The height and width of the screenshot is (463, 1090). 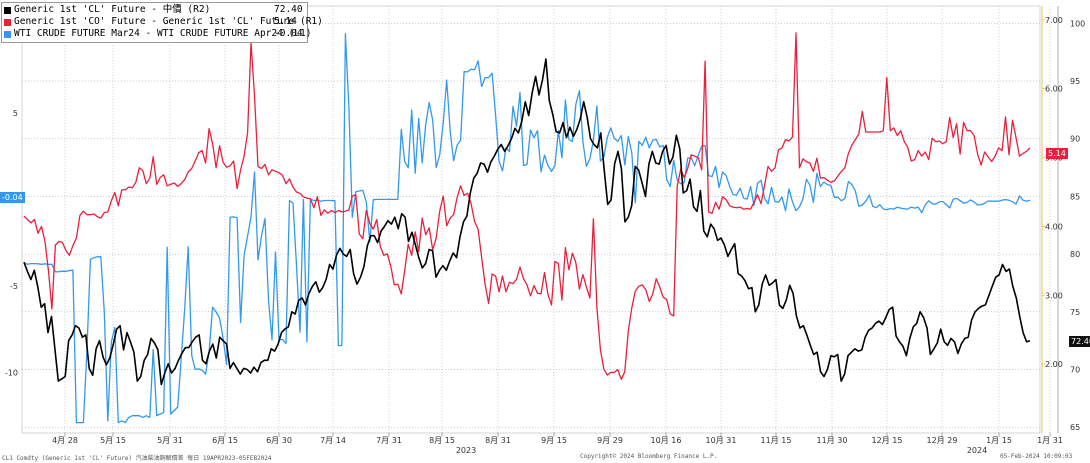 I want to click on price-tick-label: 90, so click(x=1075, y=139).